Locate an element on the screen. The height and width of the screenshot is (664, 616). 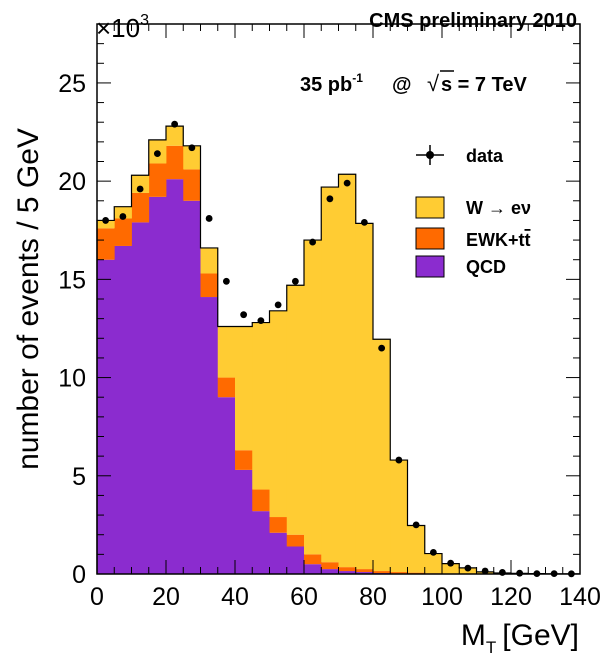
x-tick-label-140: 140 is located at coordinates (580, 597).